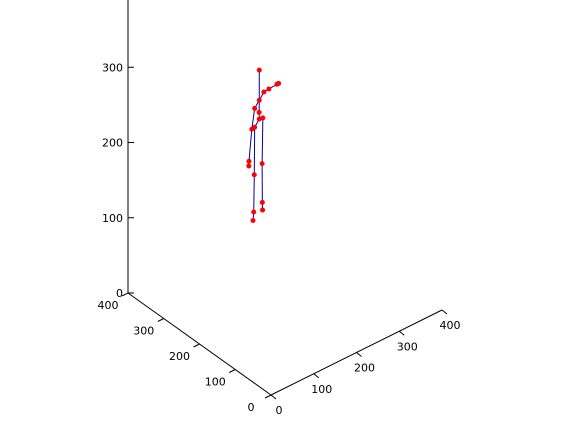 This screenshot has width=561, height=424. Describe the element at coordinates (251, 407) in the screenshot. I see `y-tick-label: 0` at that location.